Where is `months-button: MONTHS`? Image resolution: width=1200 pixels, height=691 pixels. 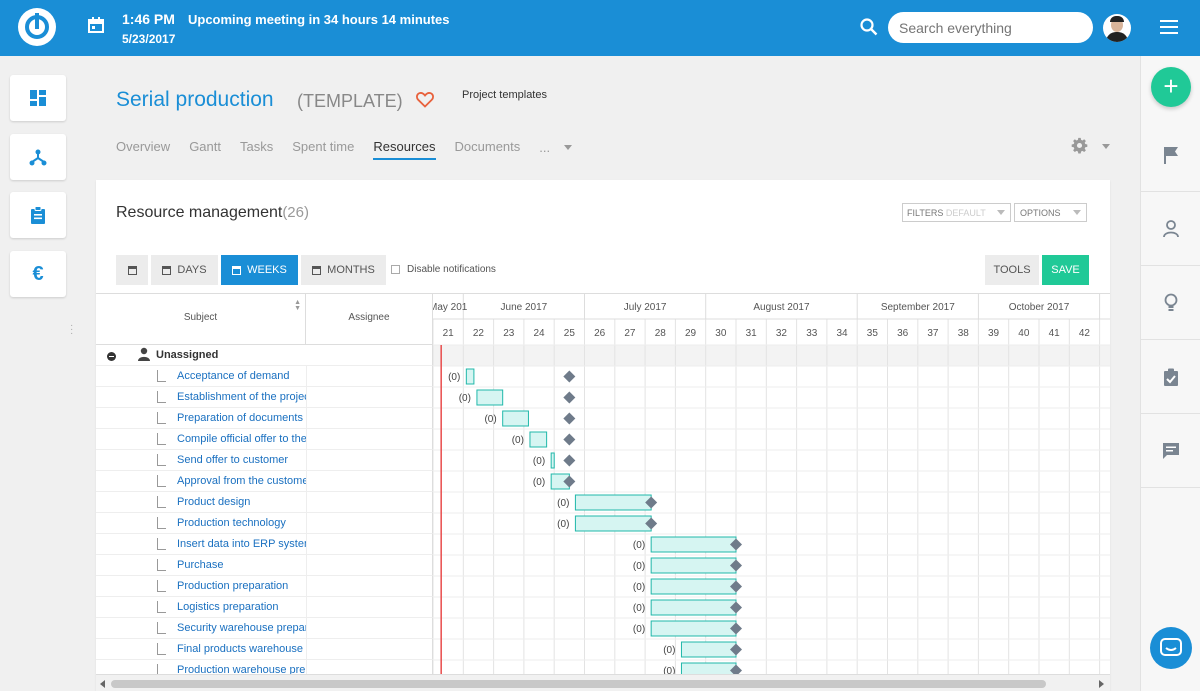
months-button: MONTHS is located at coordinates (343, 270).